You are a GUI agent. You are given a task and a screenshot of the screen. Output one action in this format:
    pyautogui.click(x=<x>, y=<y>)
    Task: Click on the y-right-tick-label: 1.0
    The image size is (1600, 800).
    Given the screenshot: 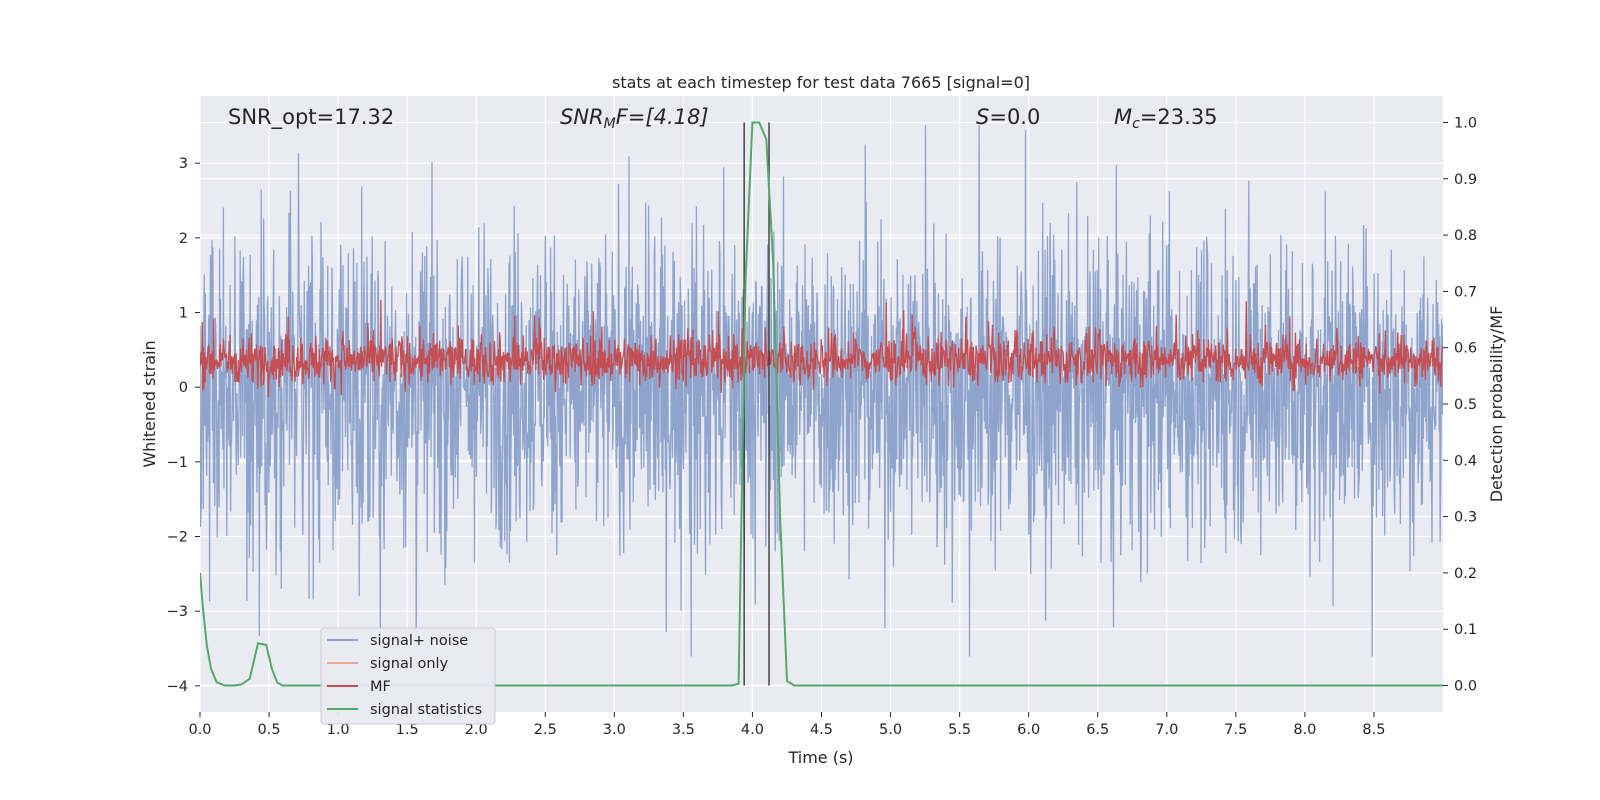 What is the action you would take?
    pyautogui.click(x=1465, y=123)
    